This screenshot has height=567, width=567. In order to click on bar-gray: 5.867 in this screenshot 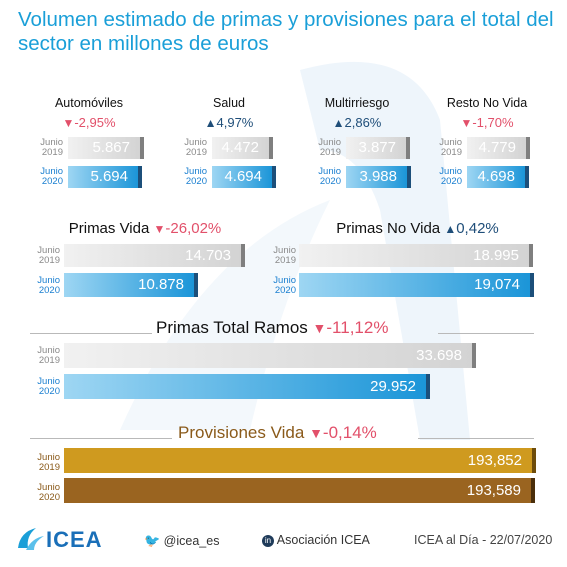, I will do `click(106, 148)`.